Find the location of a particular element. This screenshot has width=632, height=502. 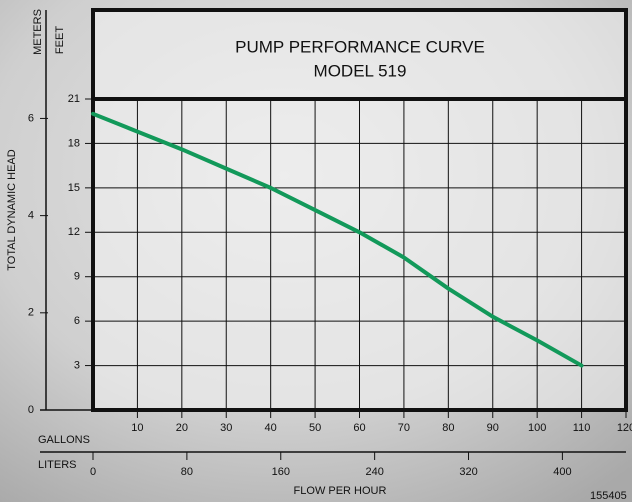

x-tick-label: 80 is located at coordinates (448, 428).